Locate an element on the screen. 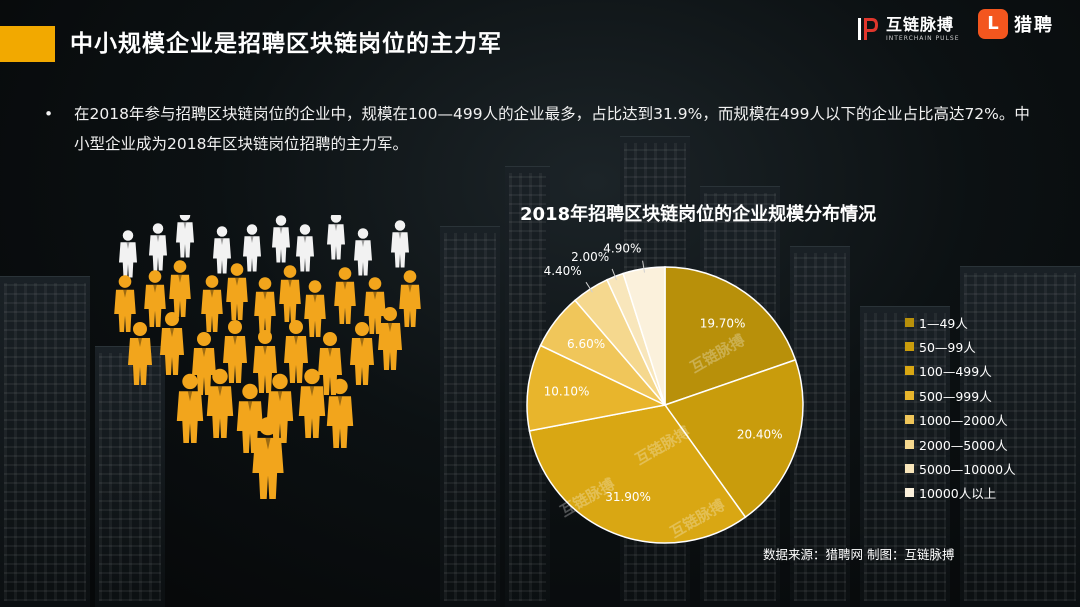 The height and width of the screenshot is (607, 1080). liepin-logo: L 猎聘 is located at coordinates (1016, 24).